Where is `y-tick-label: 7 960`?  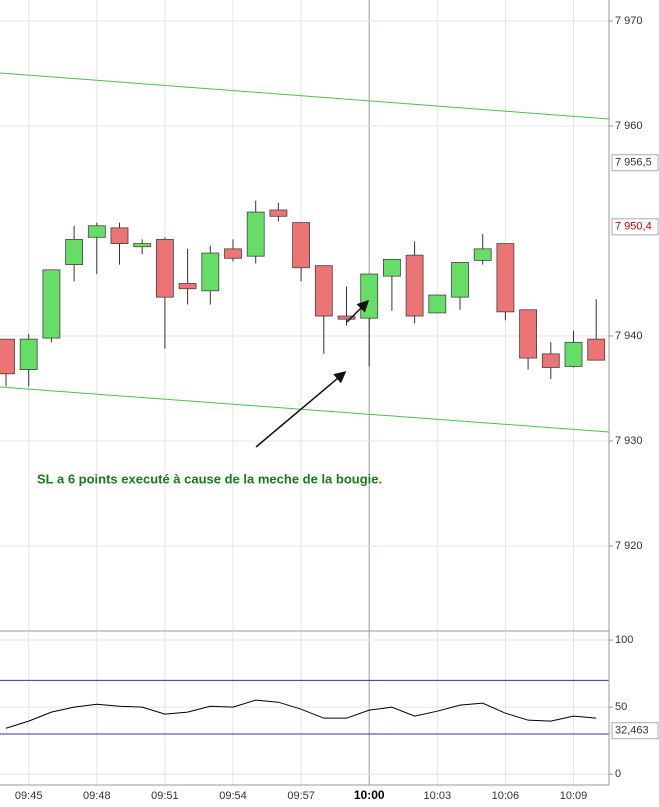 y-tick-label: 7 960 is located at coordinates (629, 126).